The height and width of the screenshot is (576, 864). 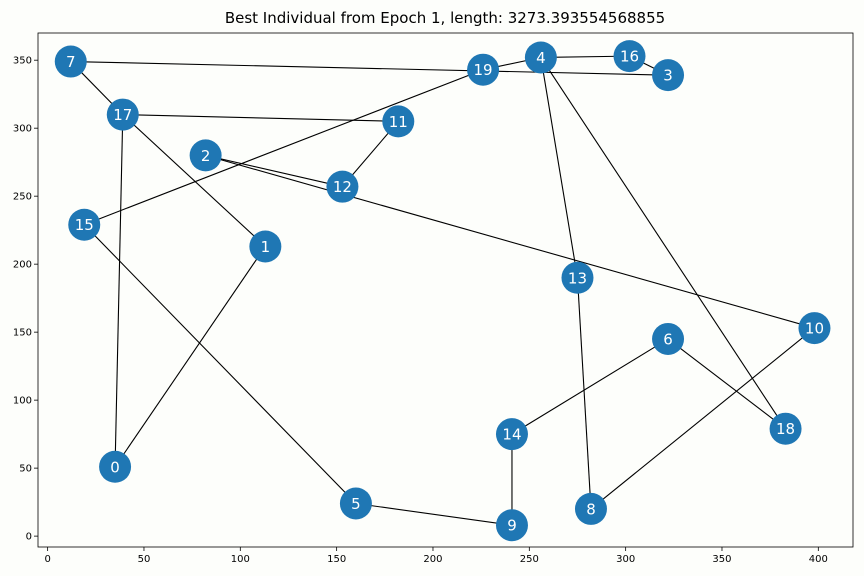 What do you see at coordinates (818, 559) in the screenshot?
I see `x-tick-label: 400` at bounding box center [818, 559].